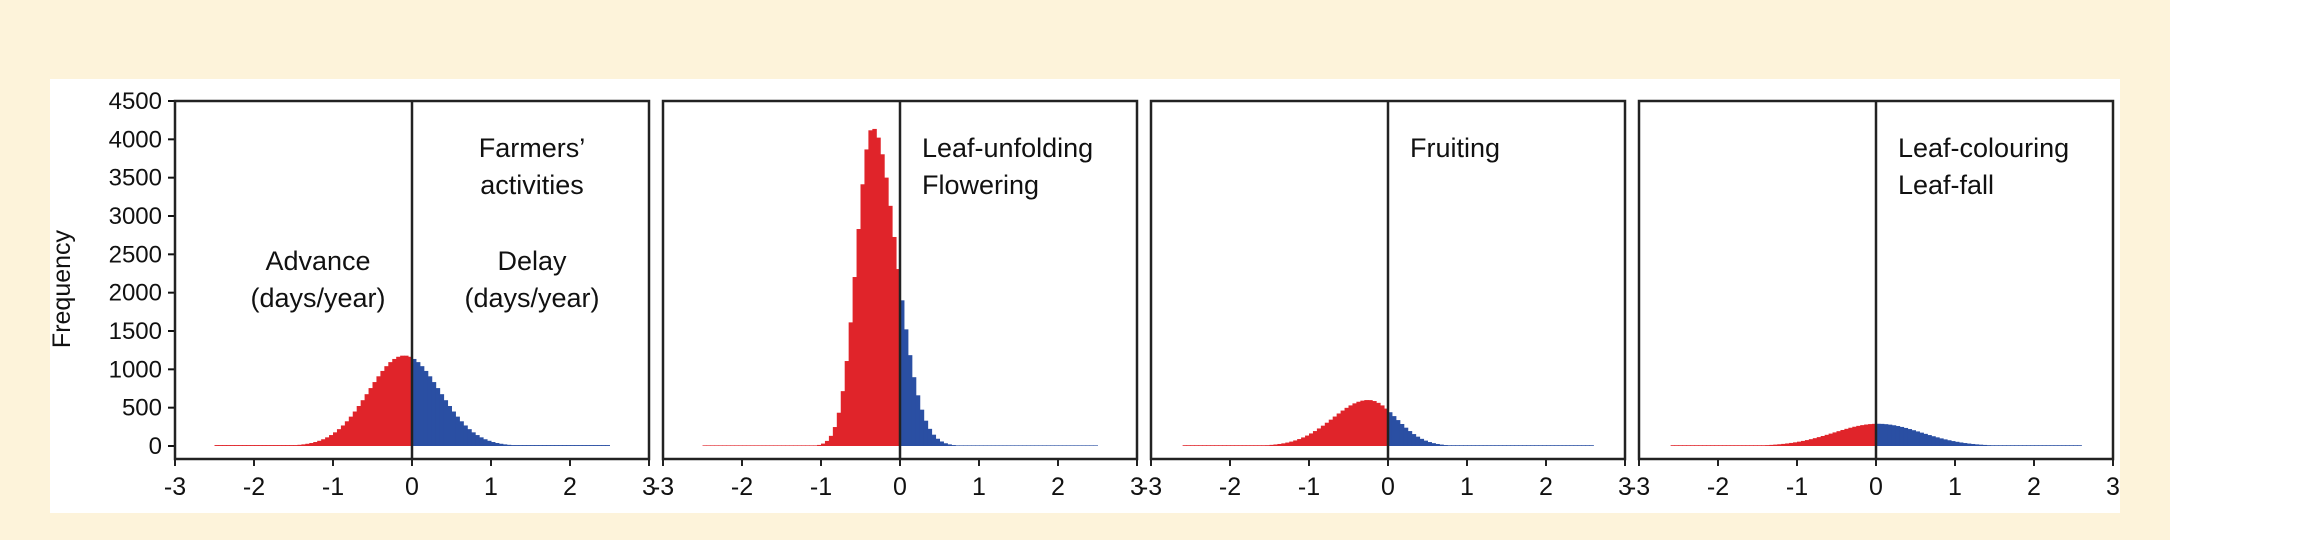  Describe the element at coordinates (1137, 487) in the screenshot. I see `x-tick-label: 3` at that location.